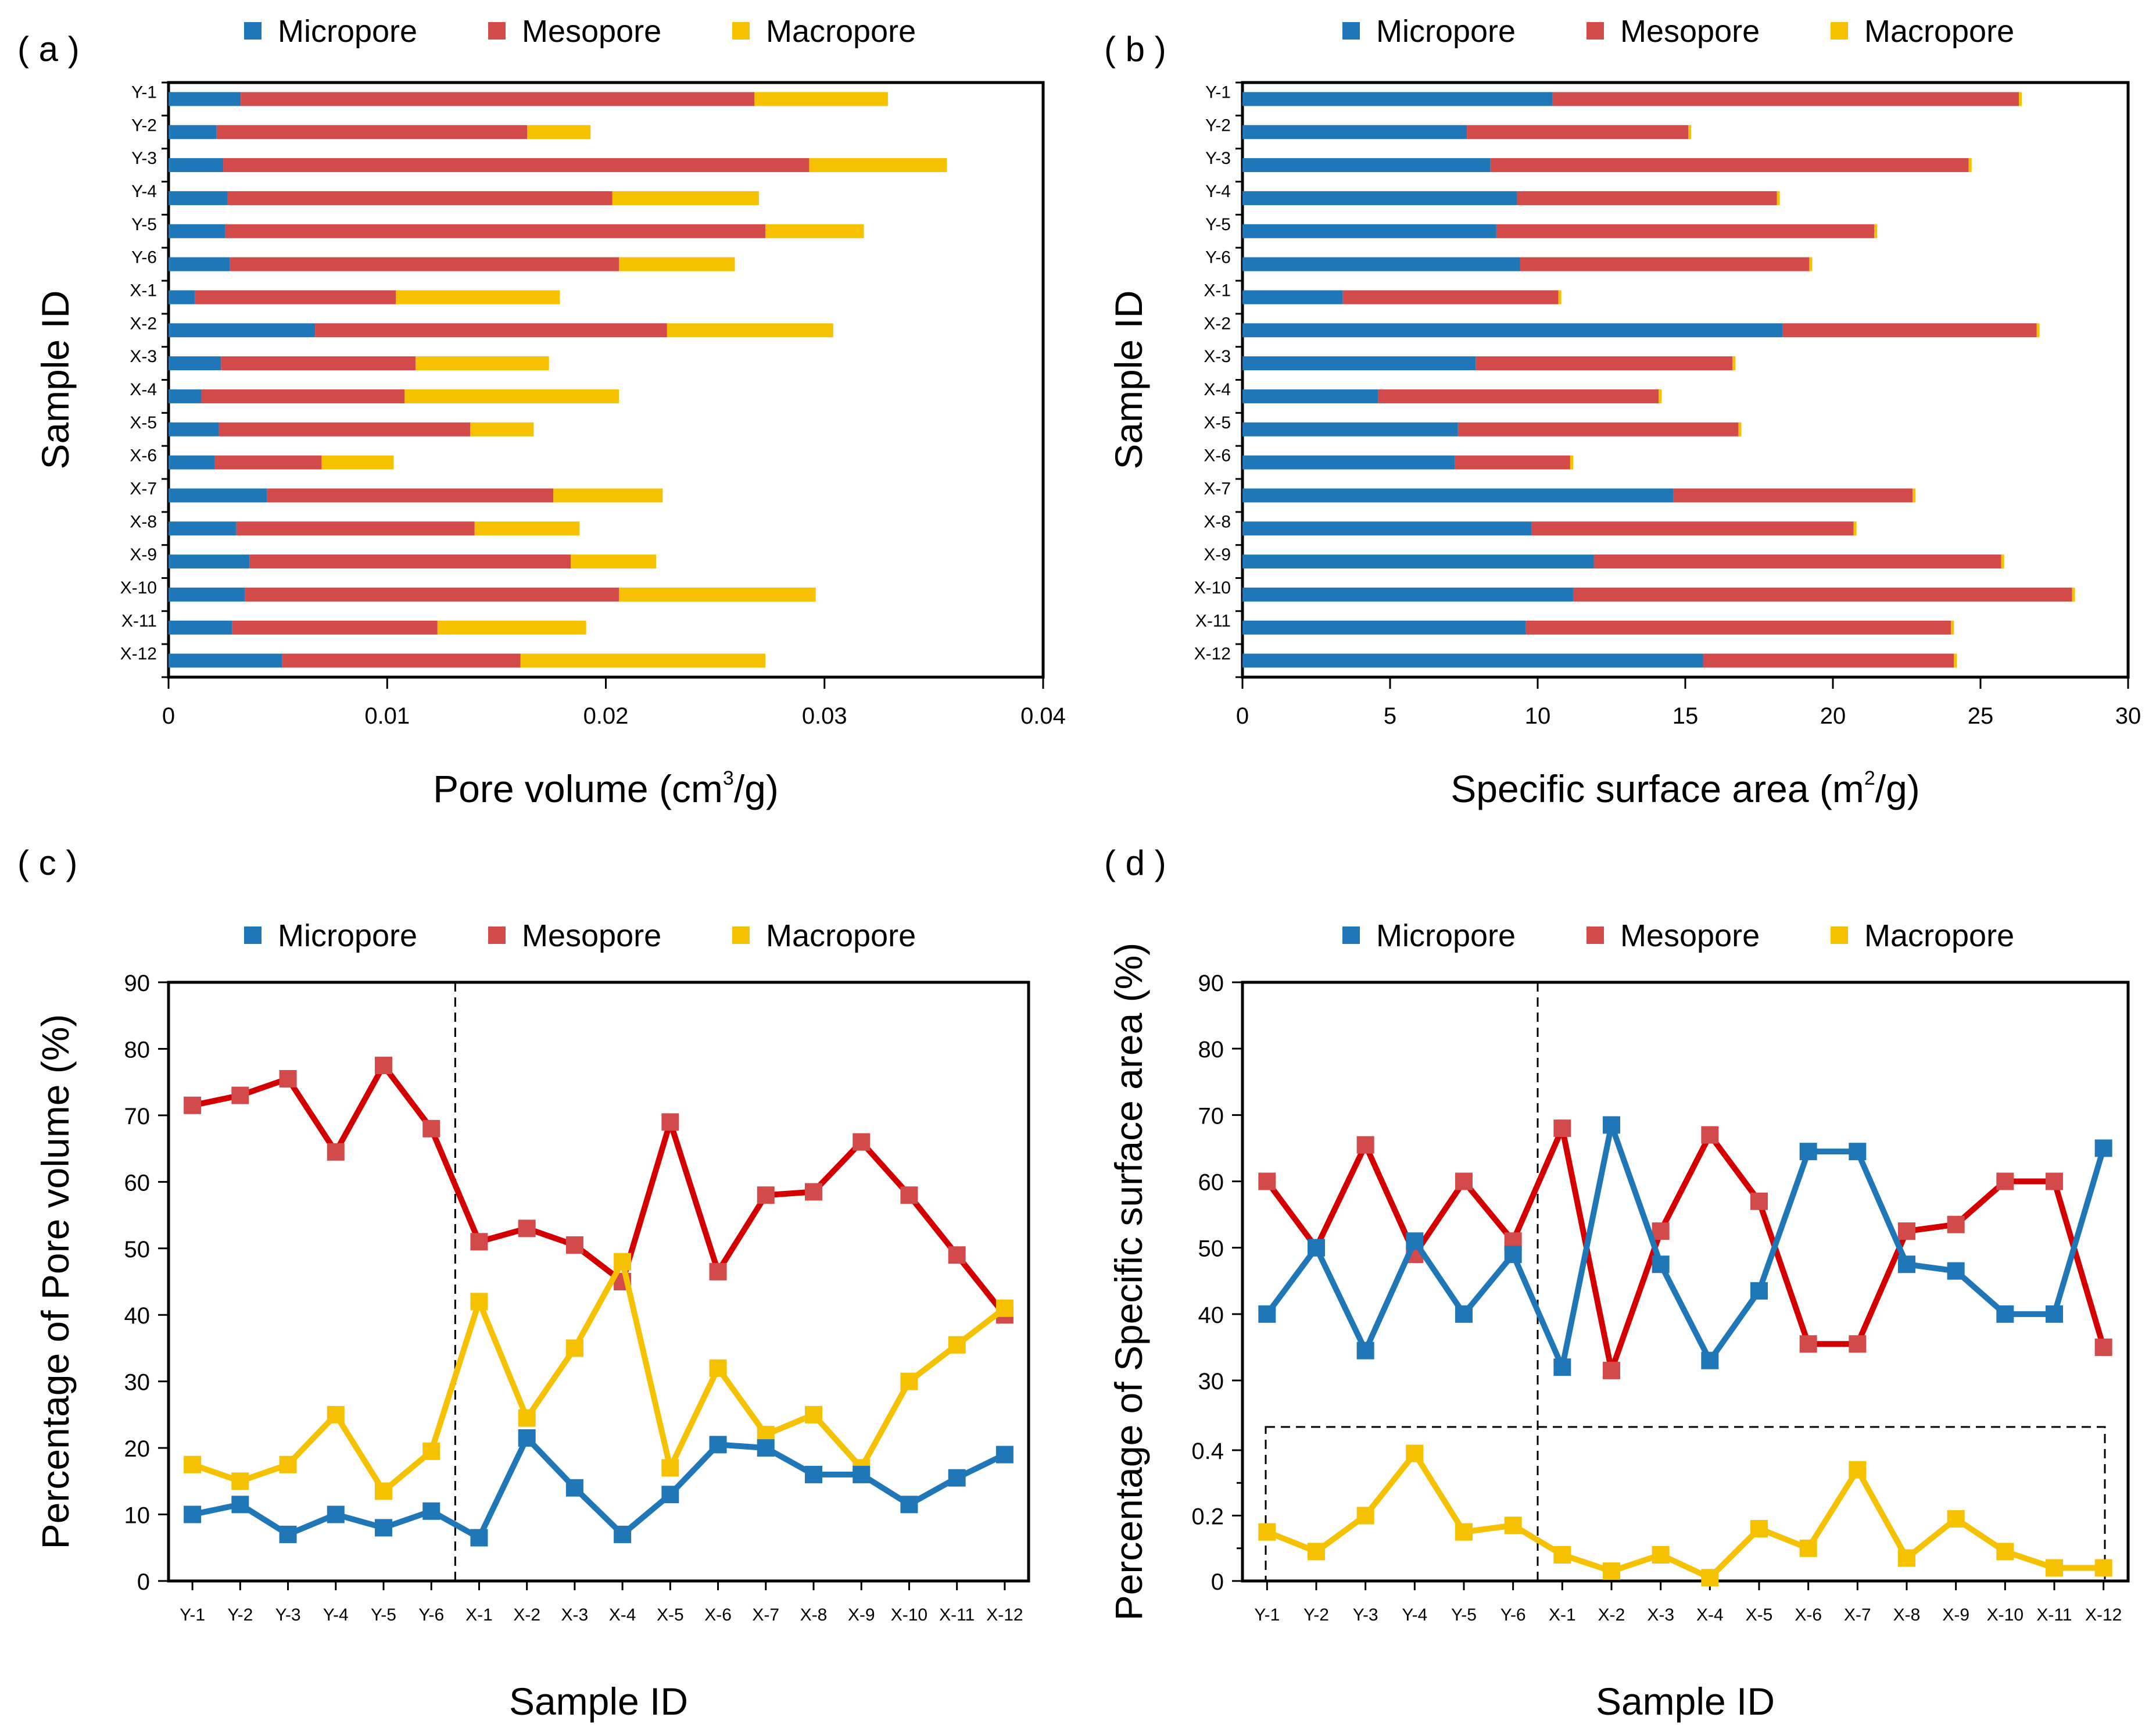 The width and height of the screenshot is (2156, 1735). What do you see at coordinates (1414, 1615) in the screenshot?
I see `panel-d-xtick-label: Y-4` at bounding box center [1414, 1615].